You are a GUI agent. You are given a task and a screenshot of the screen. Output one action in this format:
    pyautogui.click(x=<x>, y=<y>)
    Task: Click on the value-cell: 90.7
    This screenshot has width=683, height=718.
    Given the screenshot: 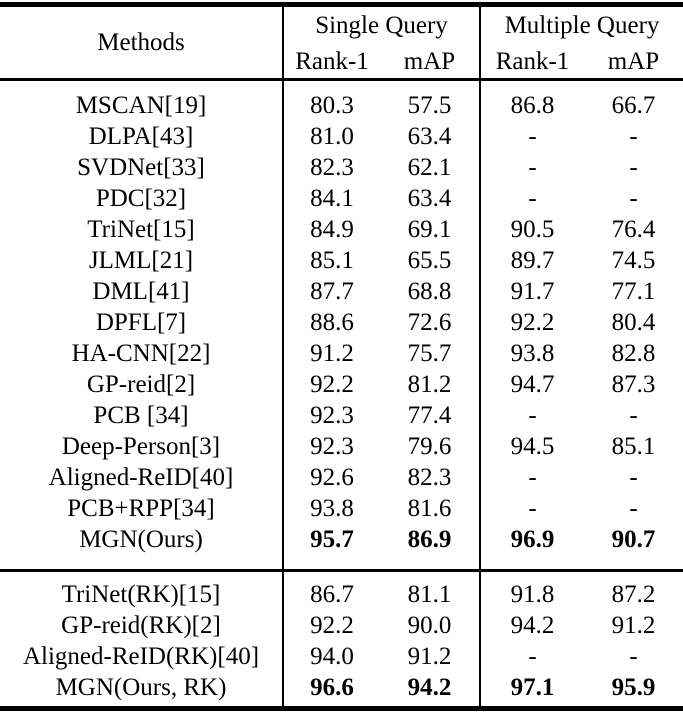 What is the action you would take?
    pyautogui.click(x=633, y=539)
    